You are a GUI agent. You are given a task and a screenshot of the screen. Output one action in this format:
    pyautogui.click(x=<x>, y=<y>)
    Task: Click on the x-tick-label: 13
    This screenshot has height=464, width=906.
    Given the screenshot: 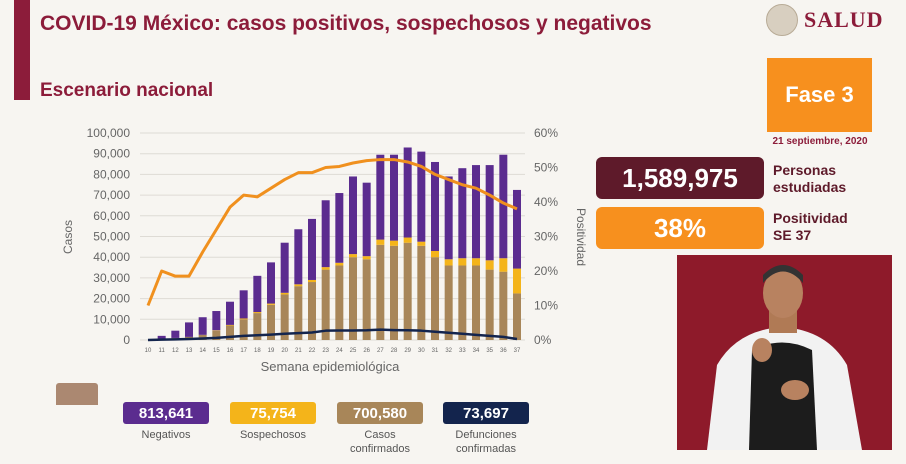 What is the action you would take?
    pyautogui.click(x=189, y=351)
    